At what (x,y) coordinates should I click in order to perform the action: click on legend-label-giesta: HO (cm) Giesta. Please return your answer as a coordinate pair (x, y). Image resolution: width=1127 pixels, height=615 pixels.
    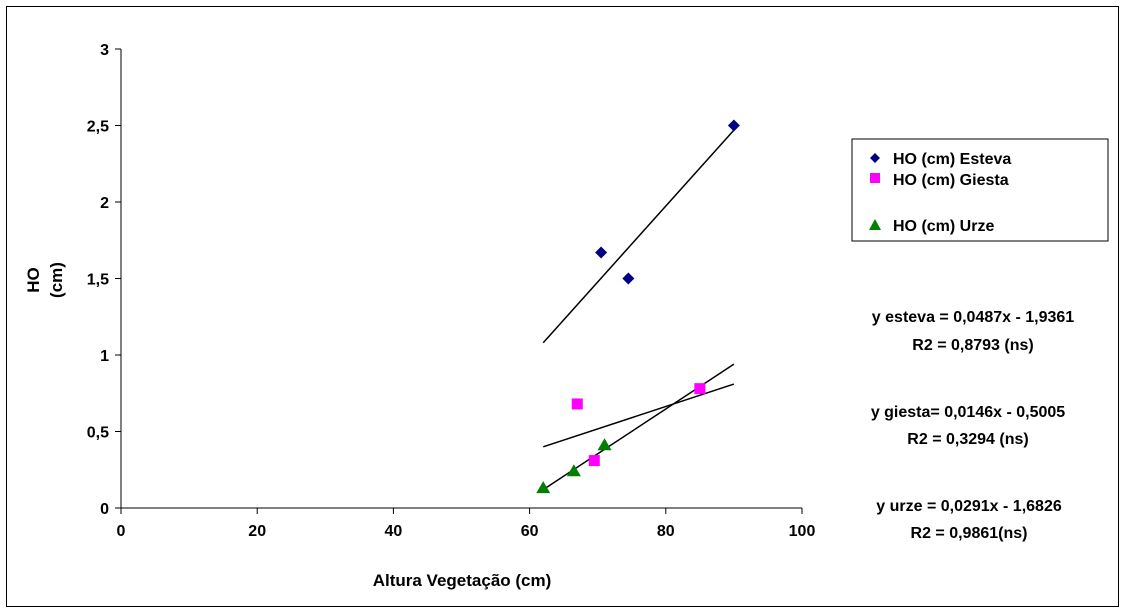
    Looking at the image, I should click on (951, 180).